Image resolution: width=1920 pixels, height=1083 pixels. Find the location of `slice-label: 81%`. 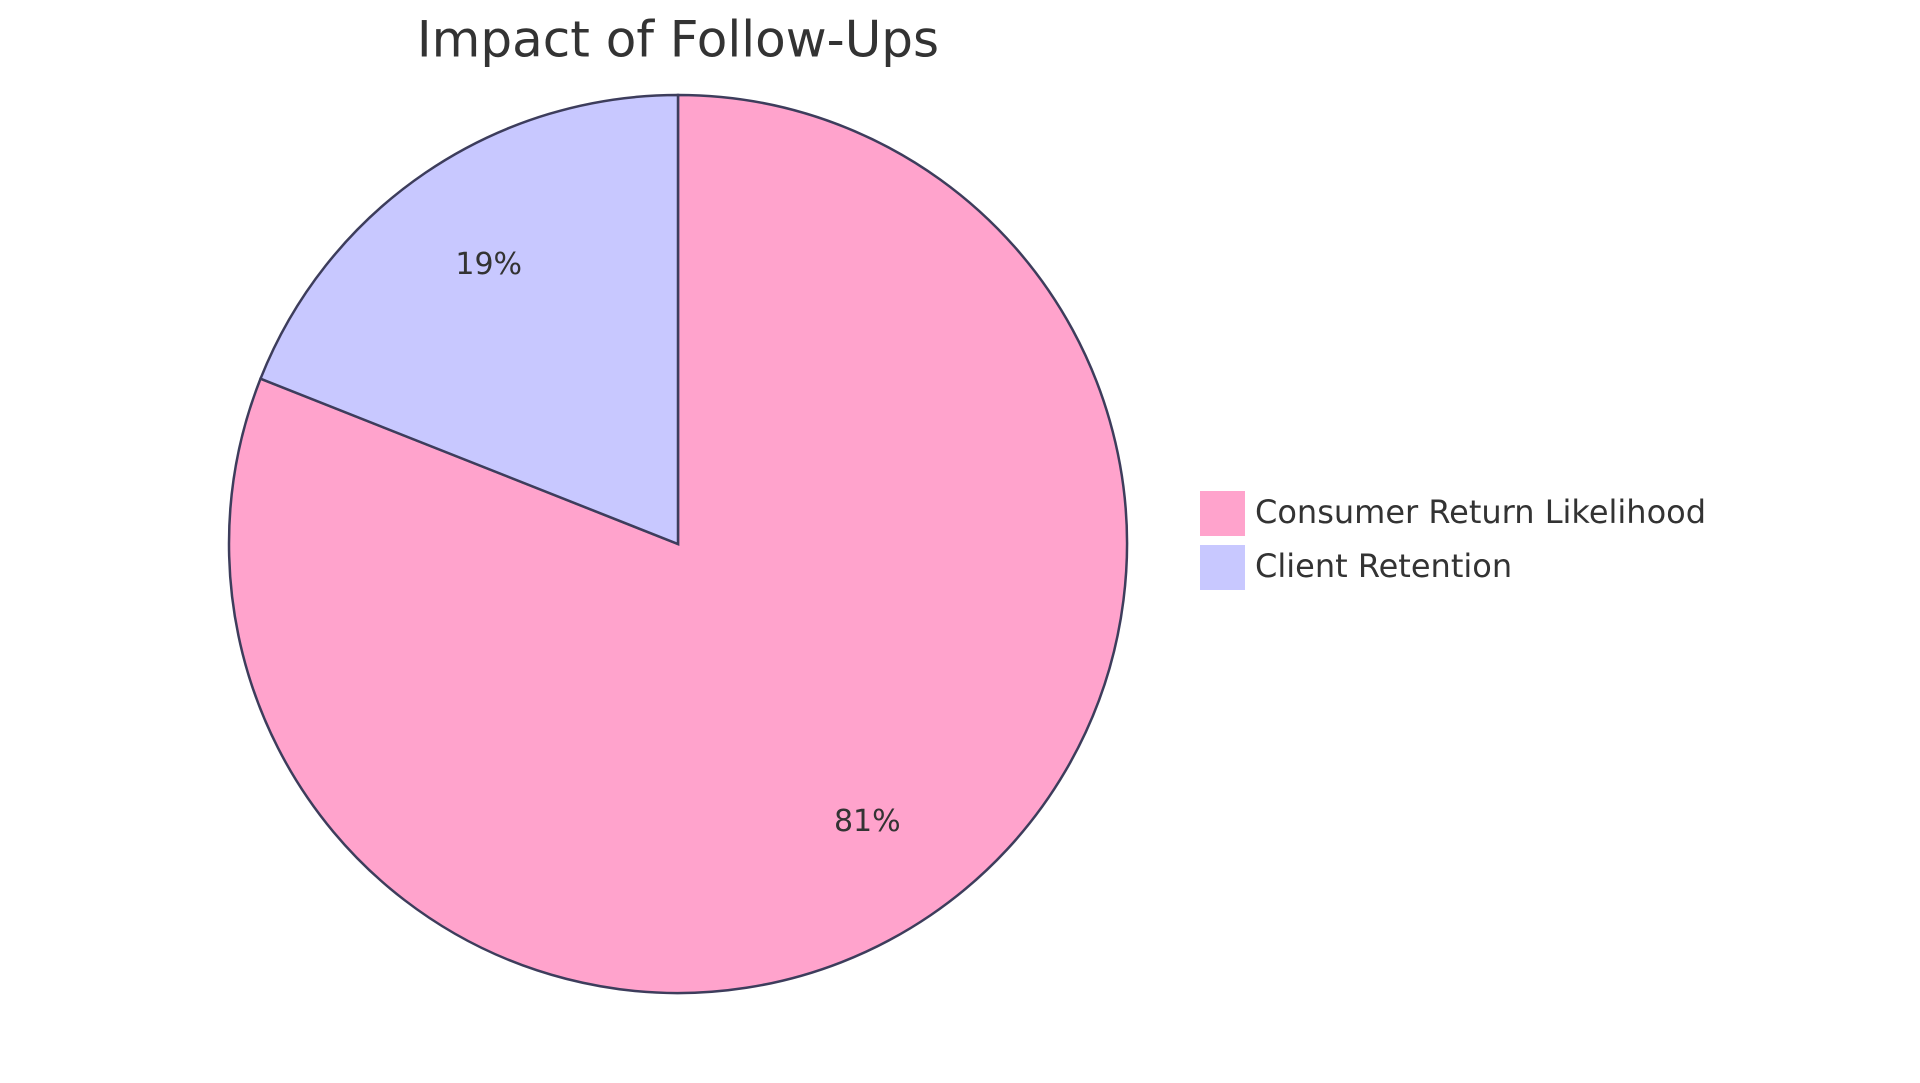

slice-label: 81% is located at coordinates (867, 821).